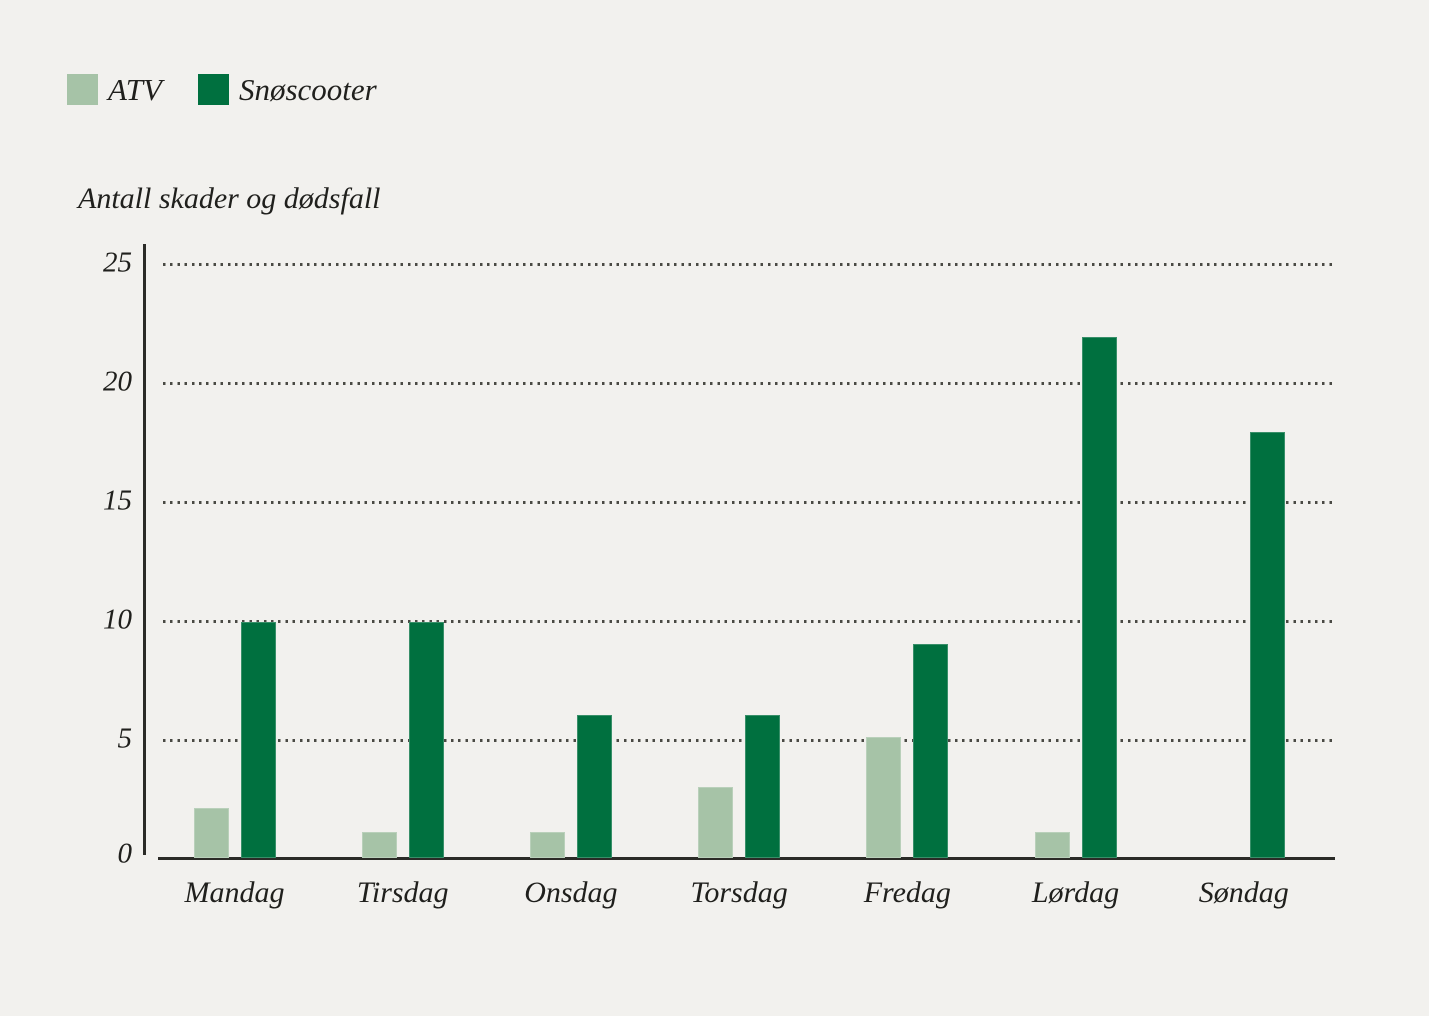 This screenshot has width=1429, height=1016. What do you see at coordinates (1267, 644) in the screenshot?
I see `bar-snoscooter-sondag` at bounding box center [1267, 644].